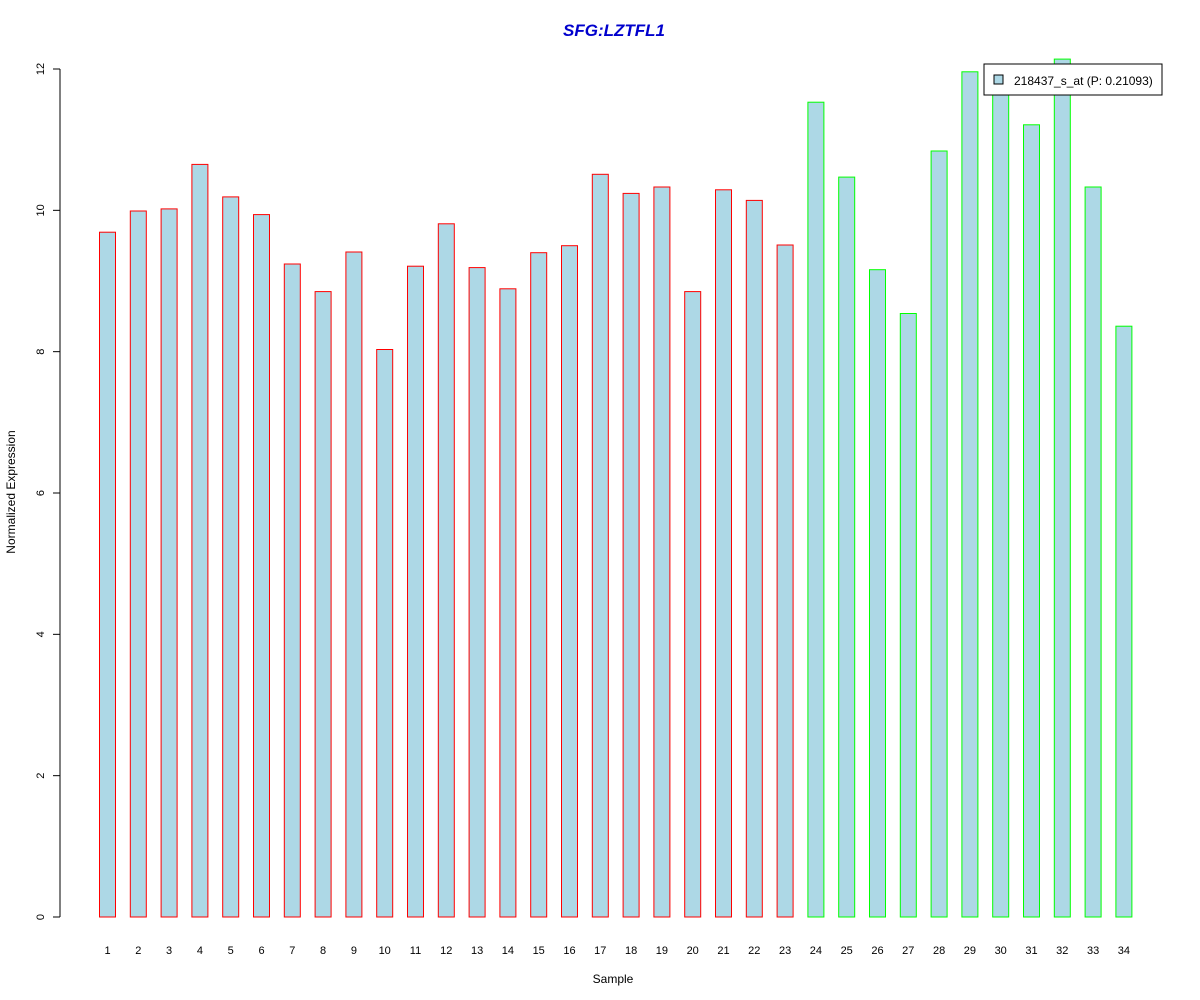  I want to click on x-tick-label: 30, so click(1001, 951).